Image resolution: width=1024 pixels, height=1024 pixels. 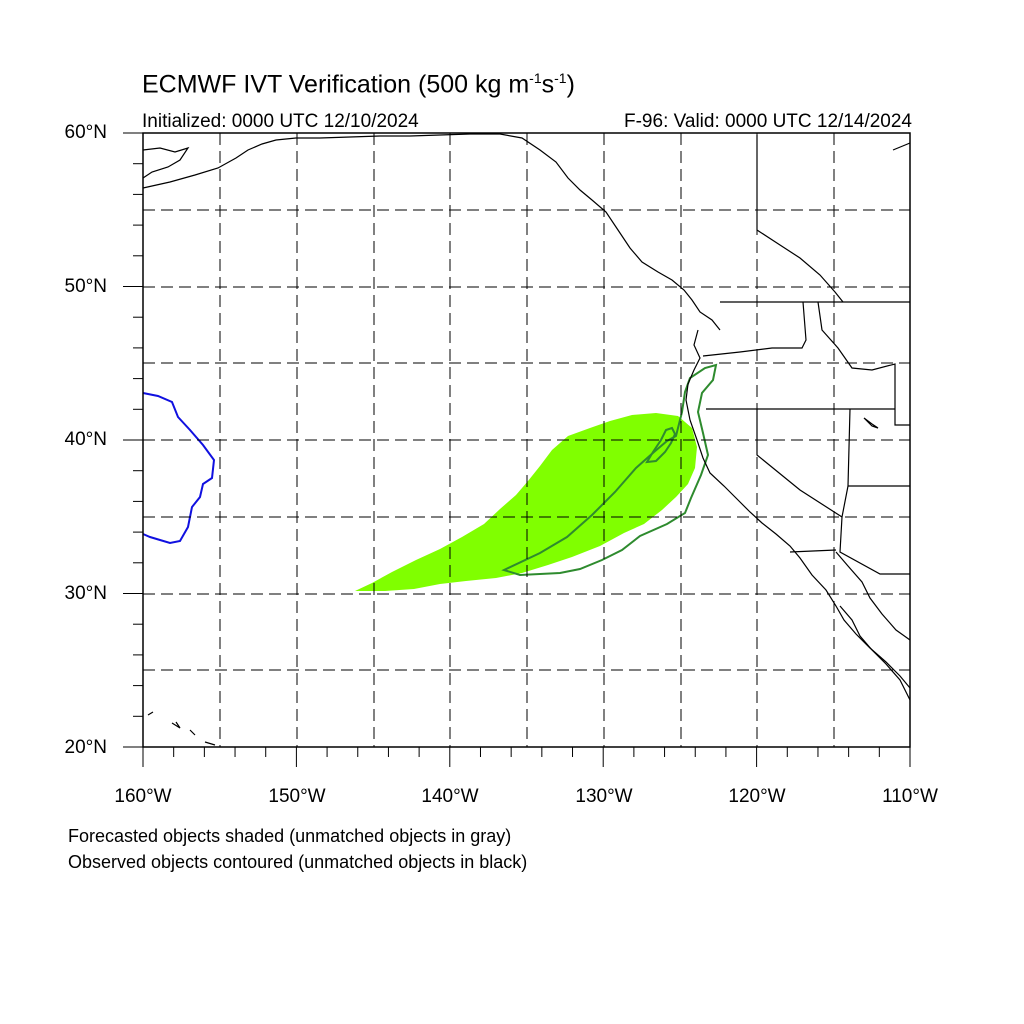 I want to click on nevada-border, so click(x=803, y=463).